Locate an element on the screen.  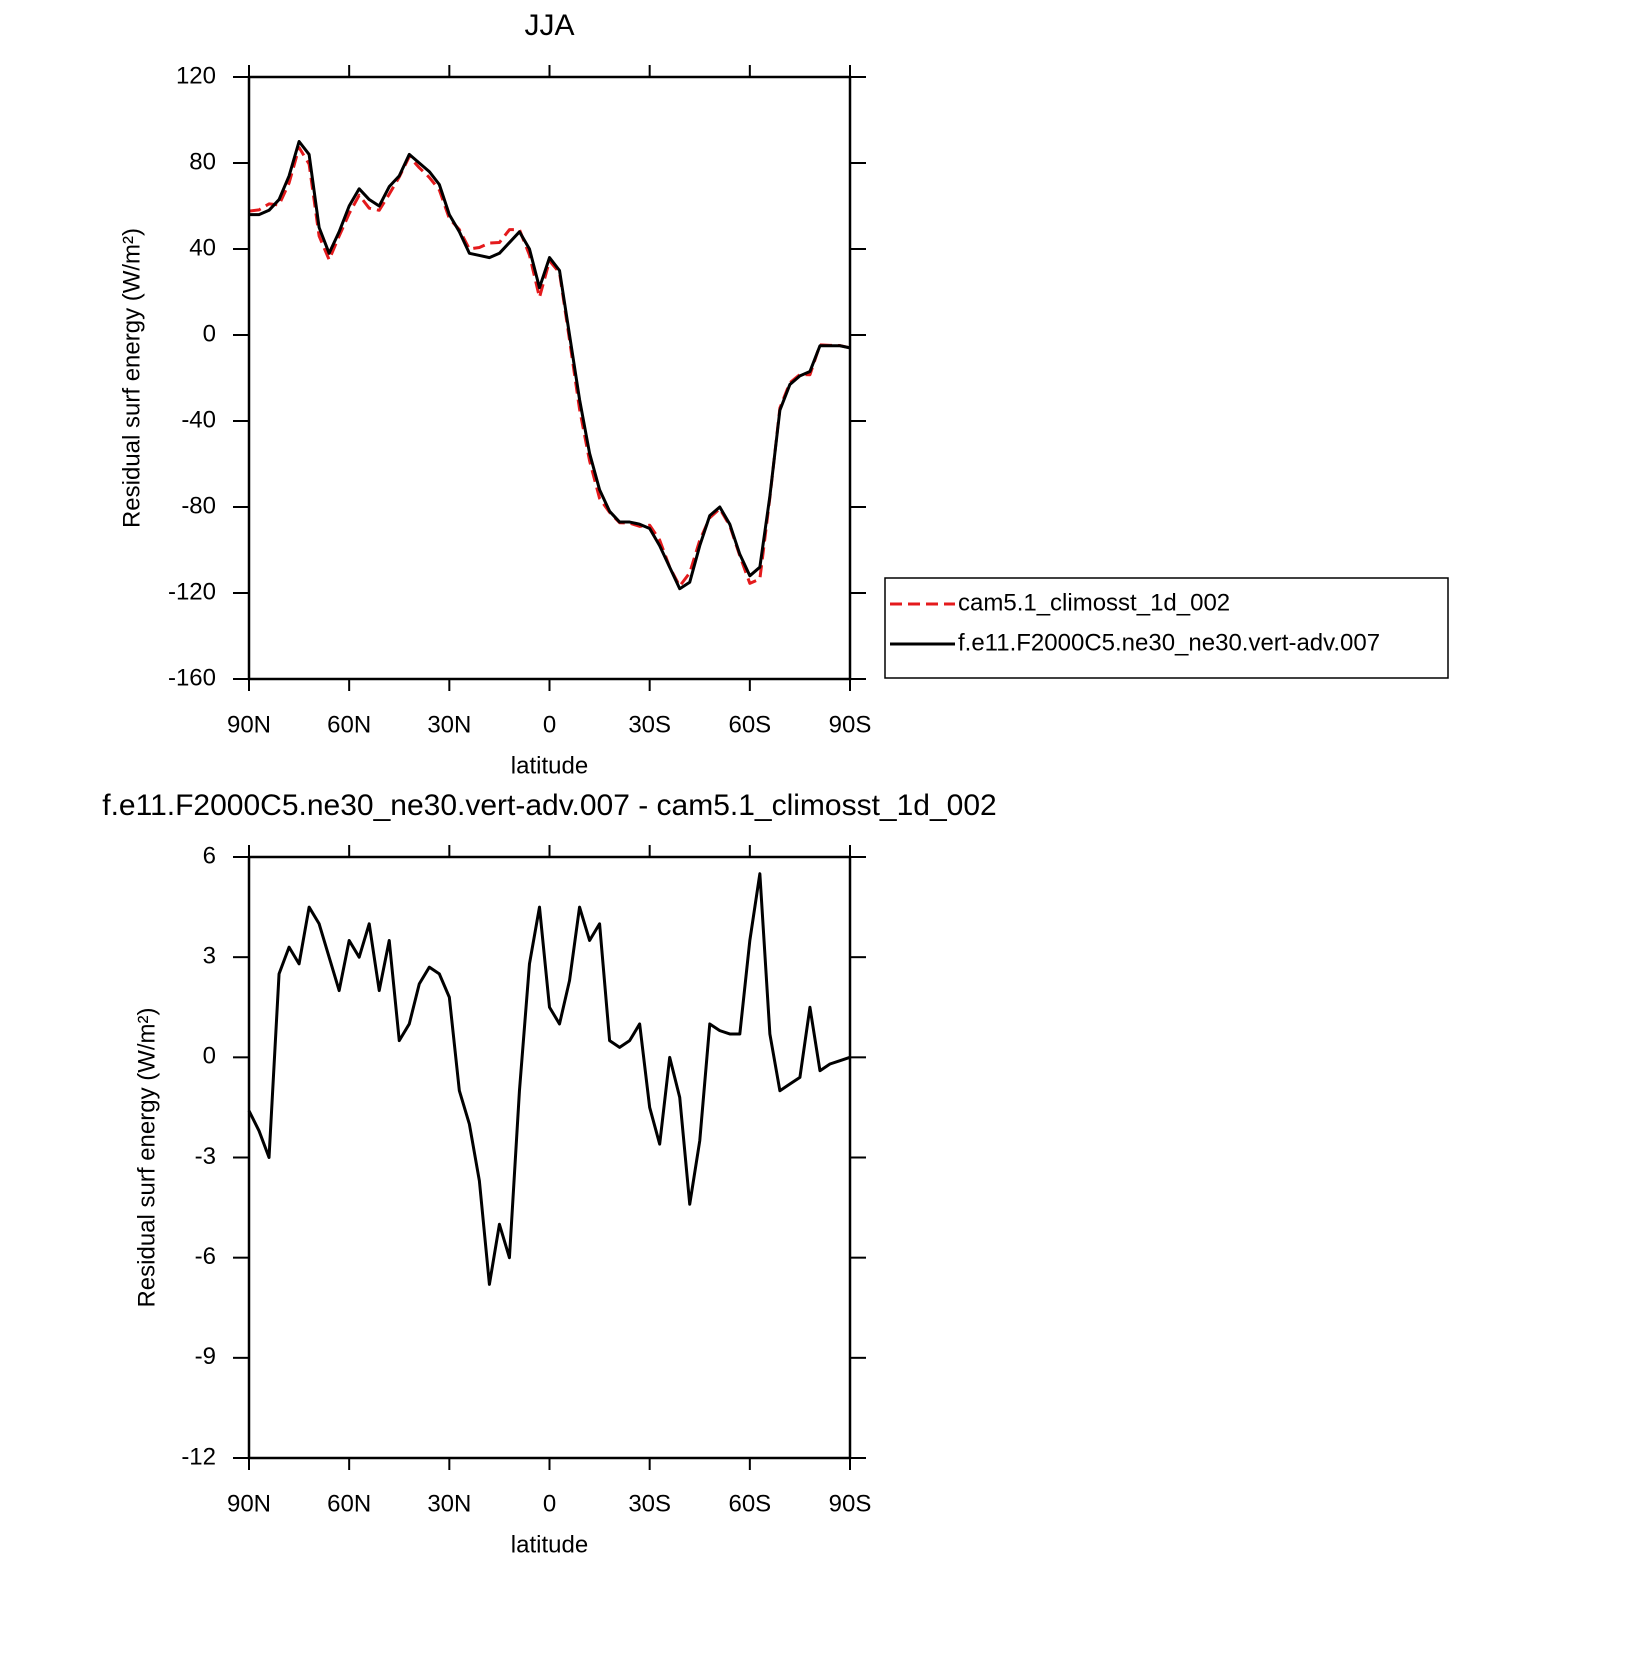
y-tick-label: -40 is located at coordinates (198, 419).